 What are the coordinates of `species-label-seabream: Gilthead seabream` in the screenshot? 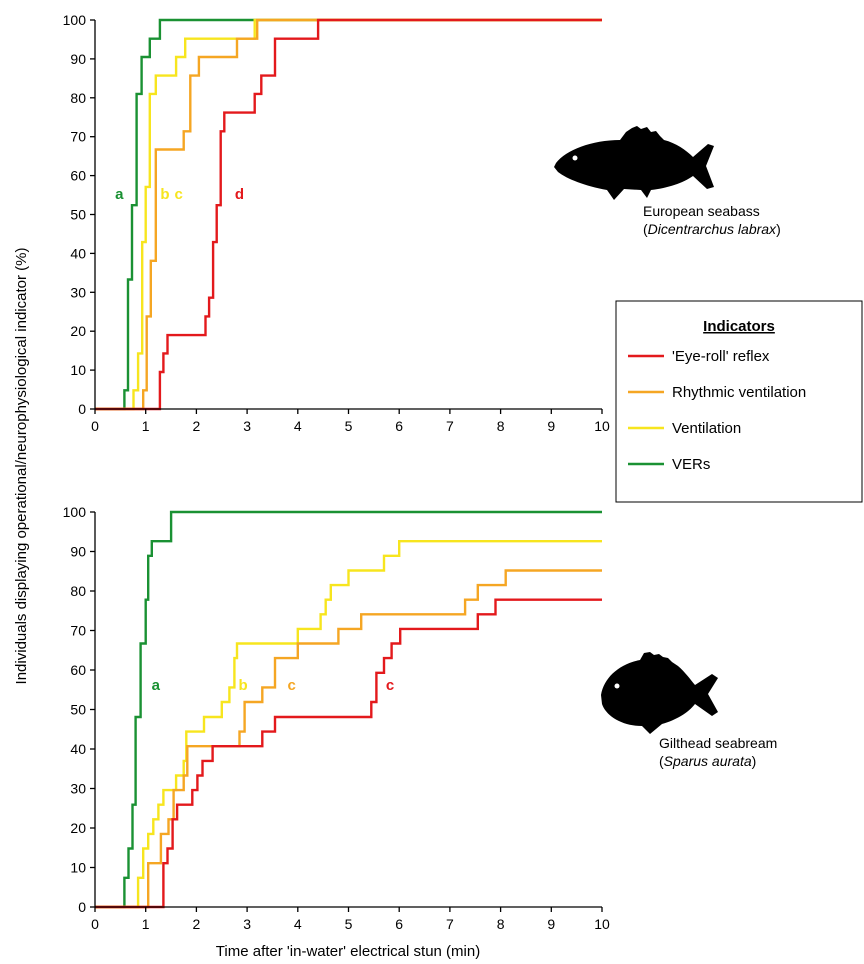 It's located at (718, 743).